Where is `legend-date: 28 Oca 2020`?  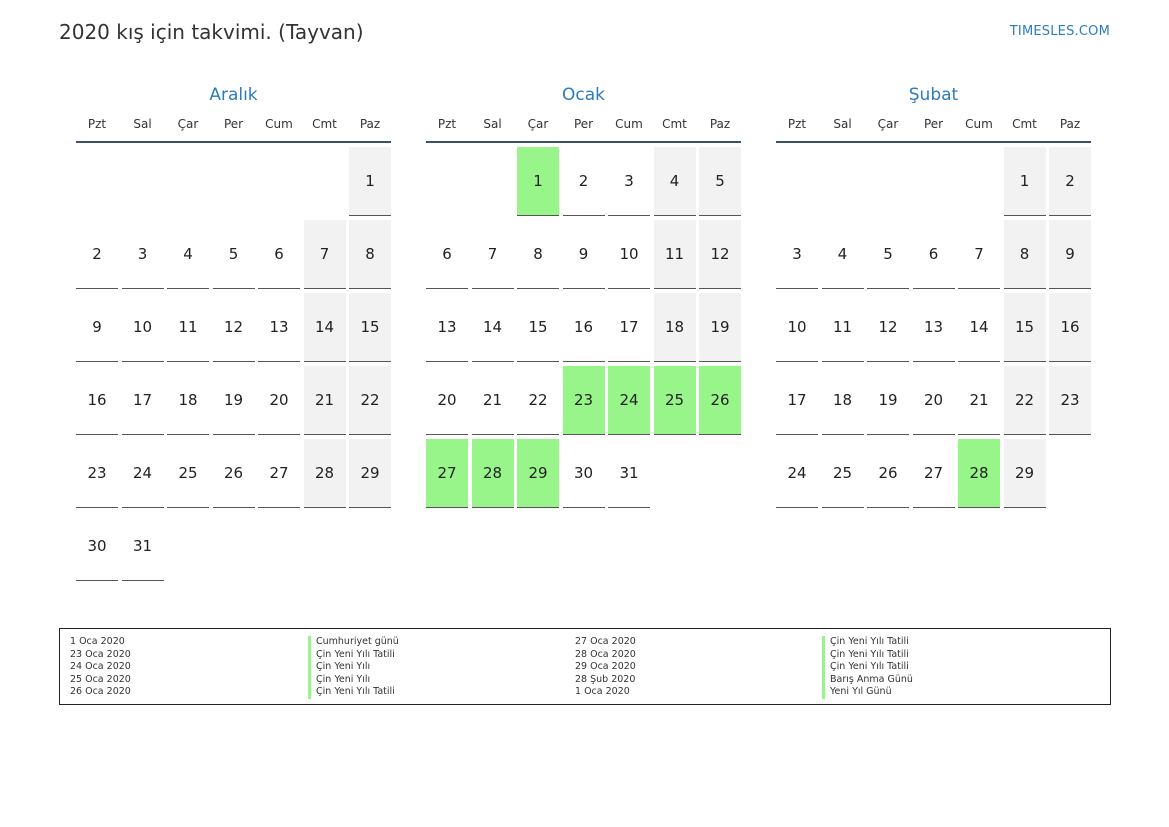 legend-date: 28 Oca 2020 is located at coordinates (605, 654).